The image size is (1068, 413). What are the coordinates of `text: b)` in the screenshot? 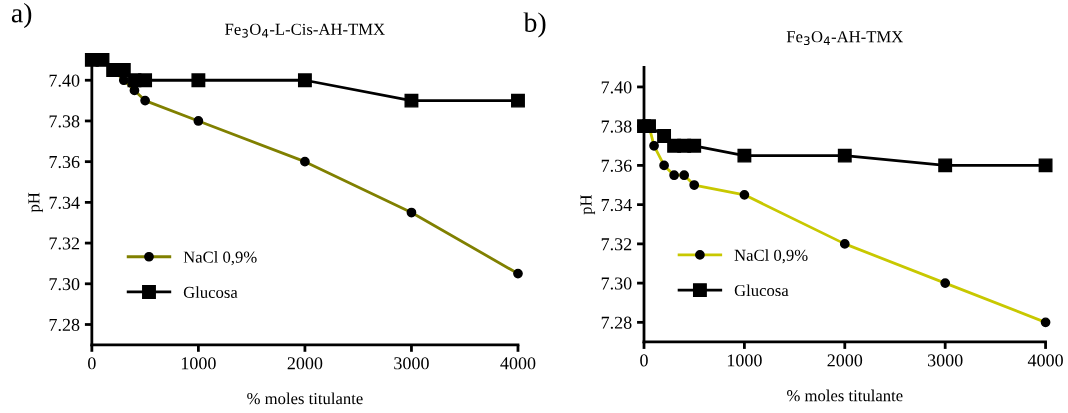 It's located at (534, 25).